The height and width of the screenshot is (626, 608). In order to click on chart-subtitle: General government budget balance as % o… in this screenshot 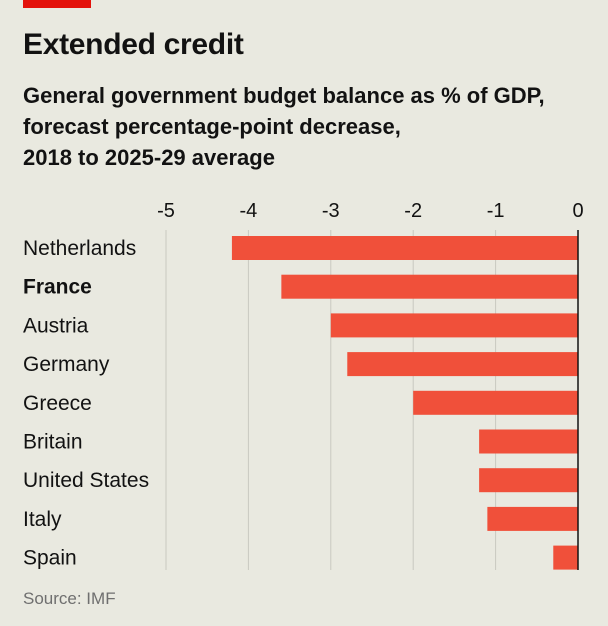, I will do `click(310, 126)`.